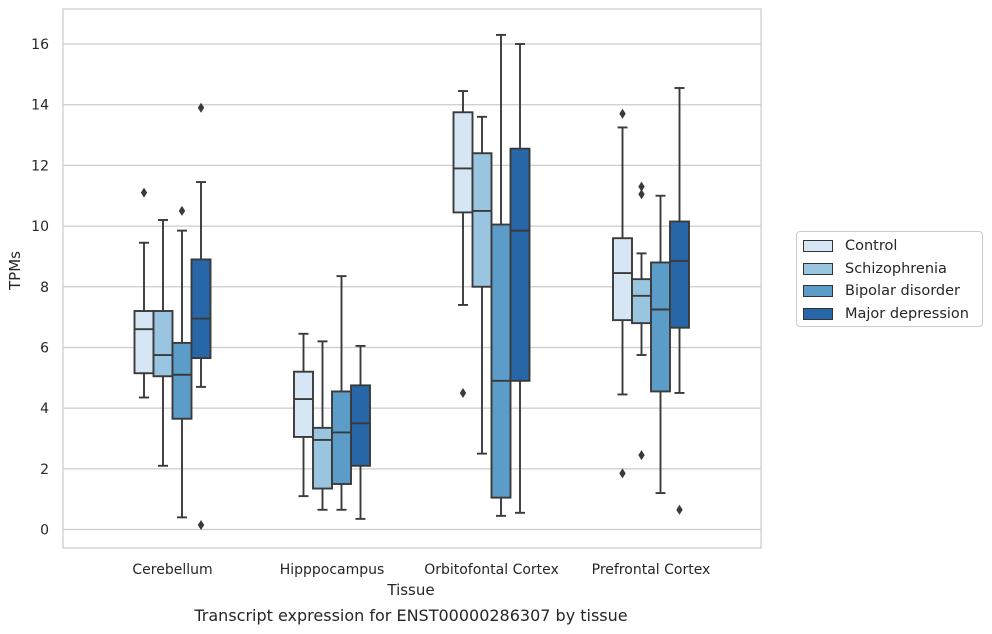  I want to click on y-tick-label: 2, so click(44, 470).